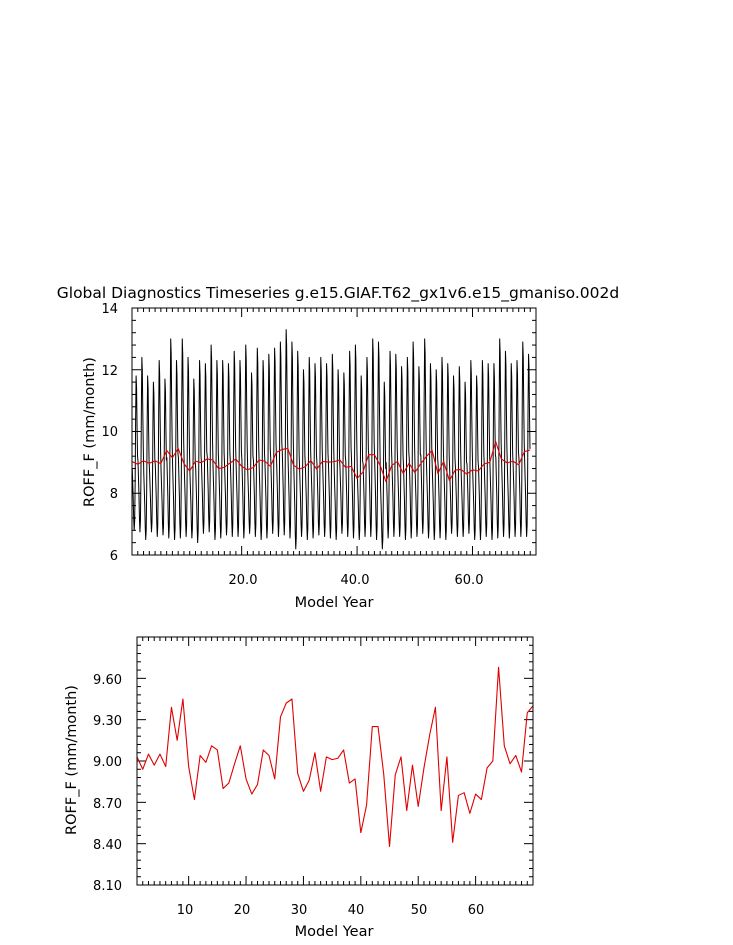 This screenshot has width=733, height=945. Describe the element at coordinates (107, 721) in the screenshot. I see `y-tick-label: 9.30` at that location.